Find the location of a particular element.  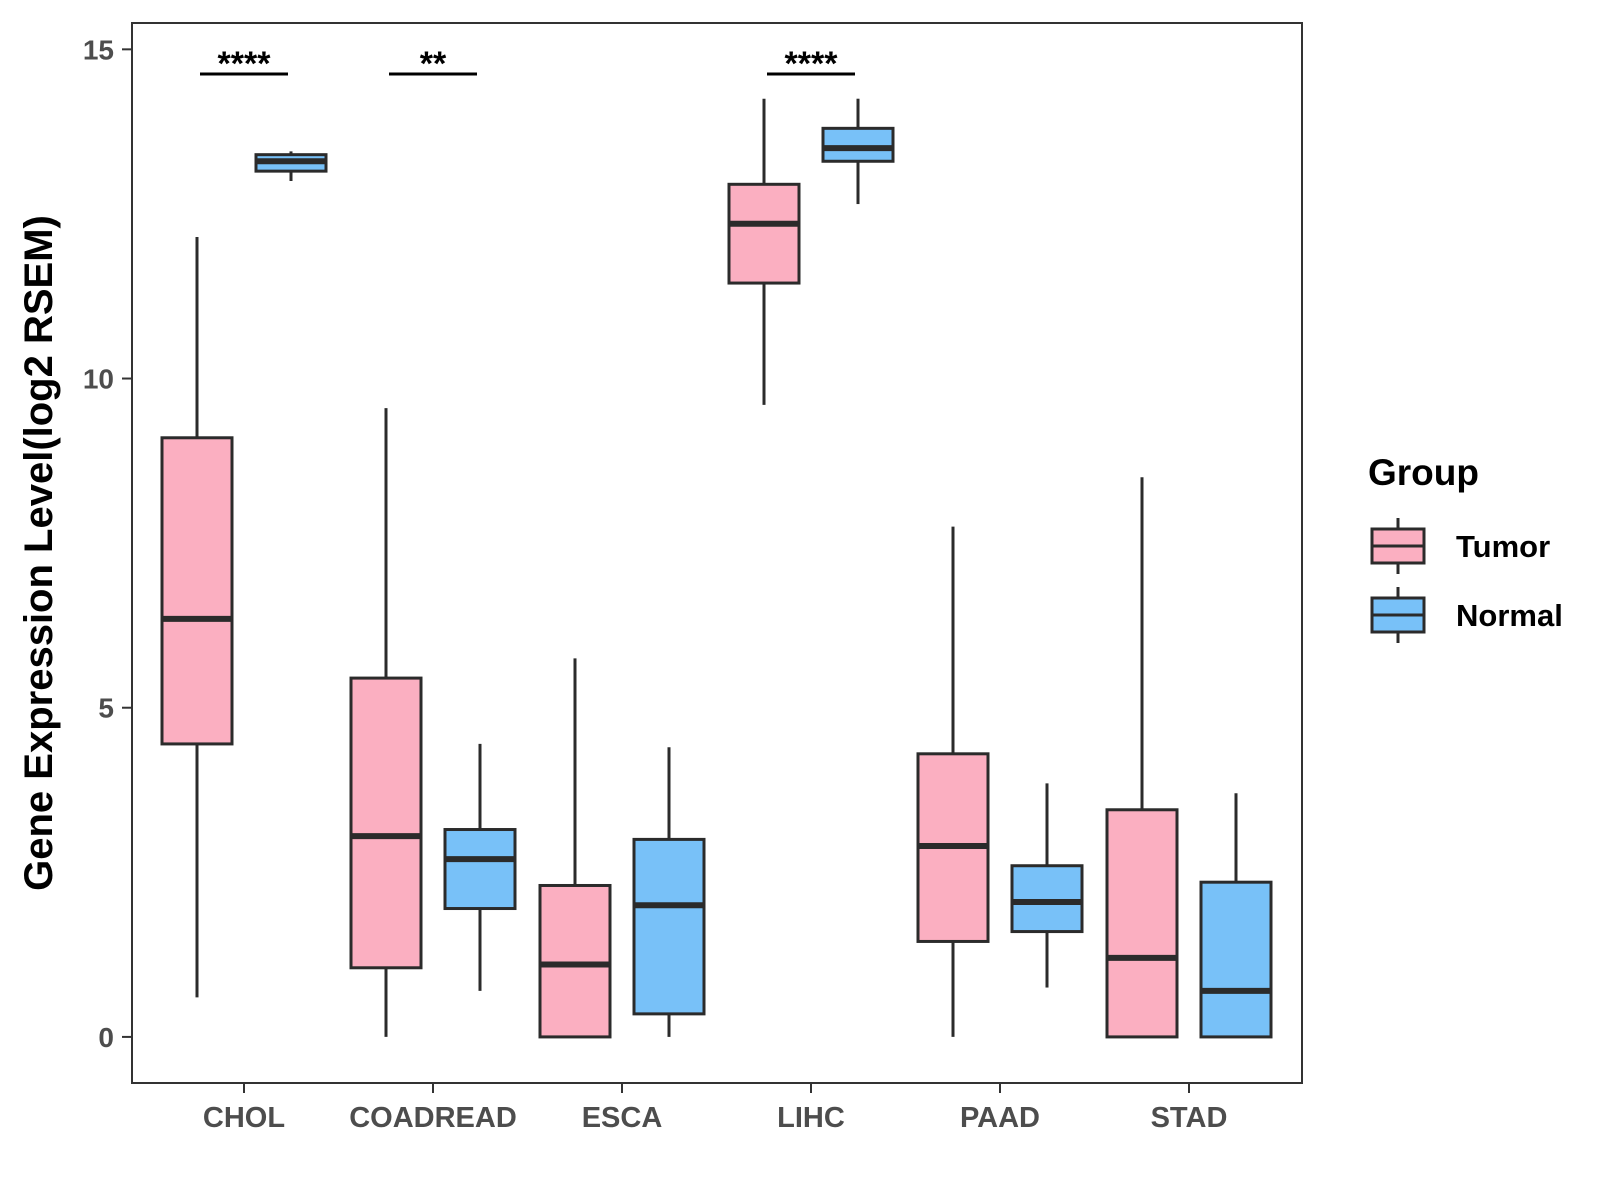

x-tick-label-chol: CHOL is located at coordinates (244, 1118).